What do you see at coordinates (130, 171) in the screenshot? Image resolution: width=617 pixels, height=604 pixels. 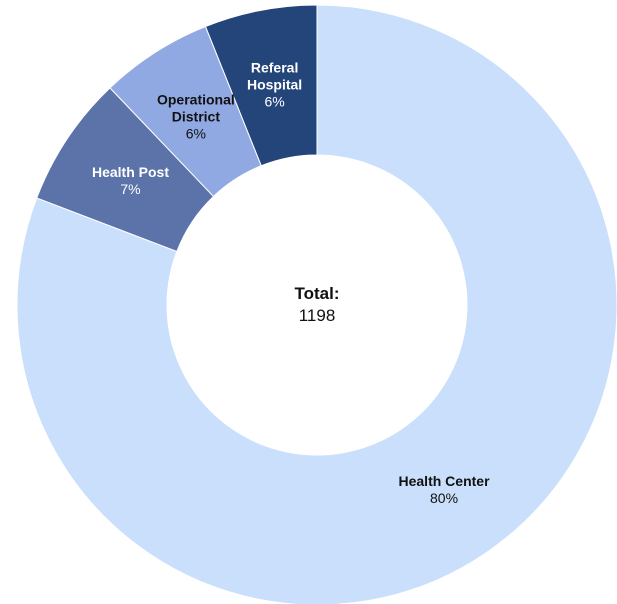 I see `segment-name: Health Post` at bounding box center [130, 171].